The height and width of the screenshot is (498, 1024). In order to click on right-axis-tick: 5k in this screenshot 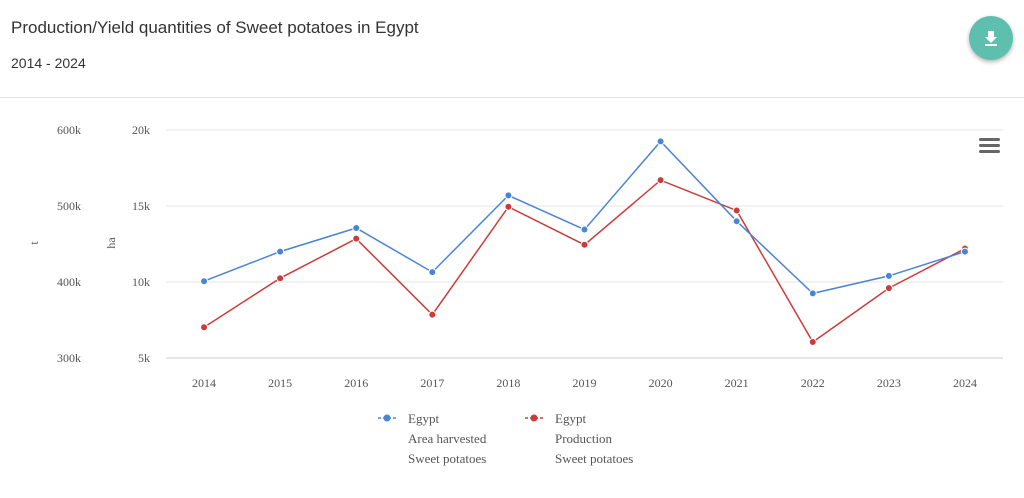, I will do `click(144, 358)`.